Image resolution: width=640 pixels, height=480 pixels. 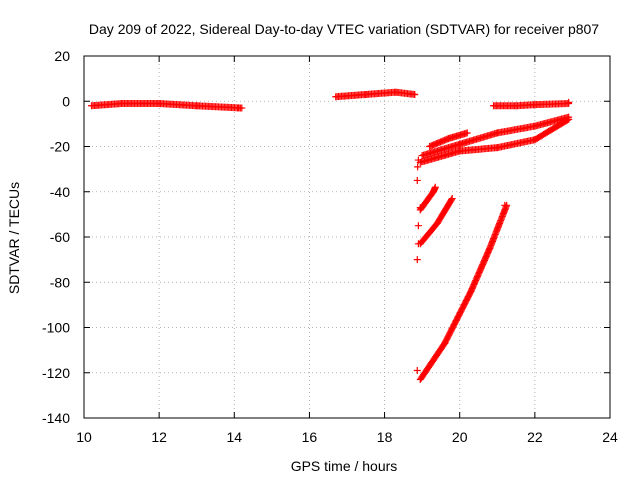 What do you see at coordinates (60, 192) in the screenshot?
I see `y-tick-label: -40` at bounding box center [60, 192].